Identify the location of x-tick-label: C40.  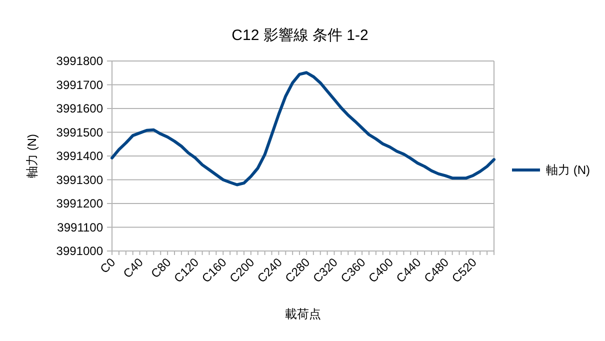
(133, 267).